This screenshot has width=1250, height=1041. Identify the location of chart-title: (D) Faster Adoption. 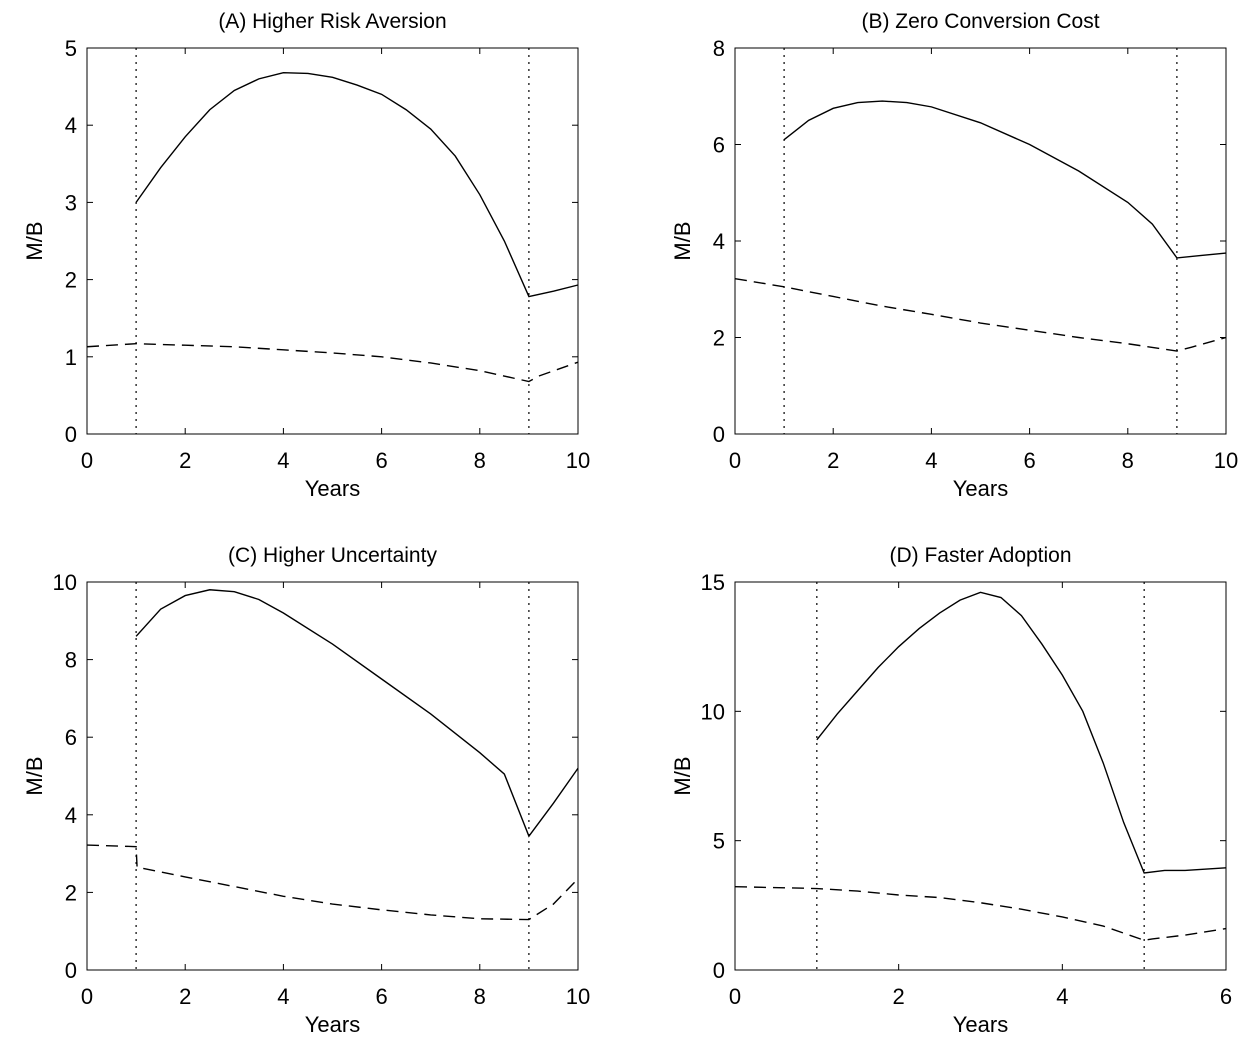
(980, 555).